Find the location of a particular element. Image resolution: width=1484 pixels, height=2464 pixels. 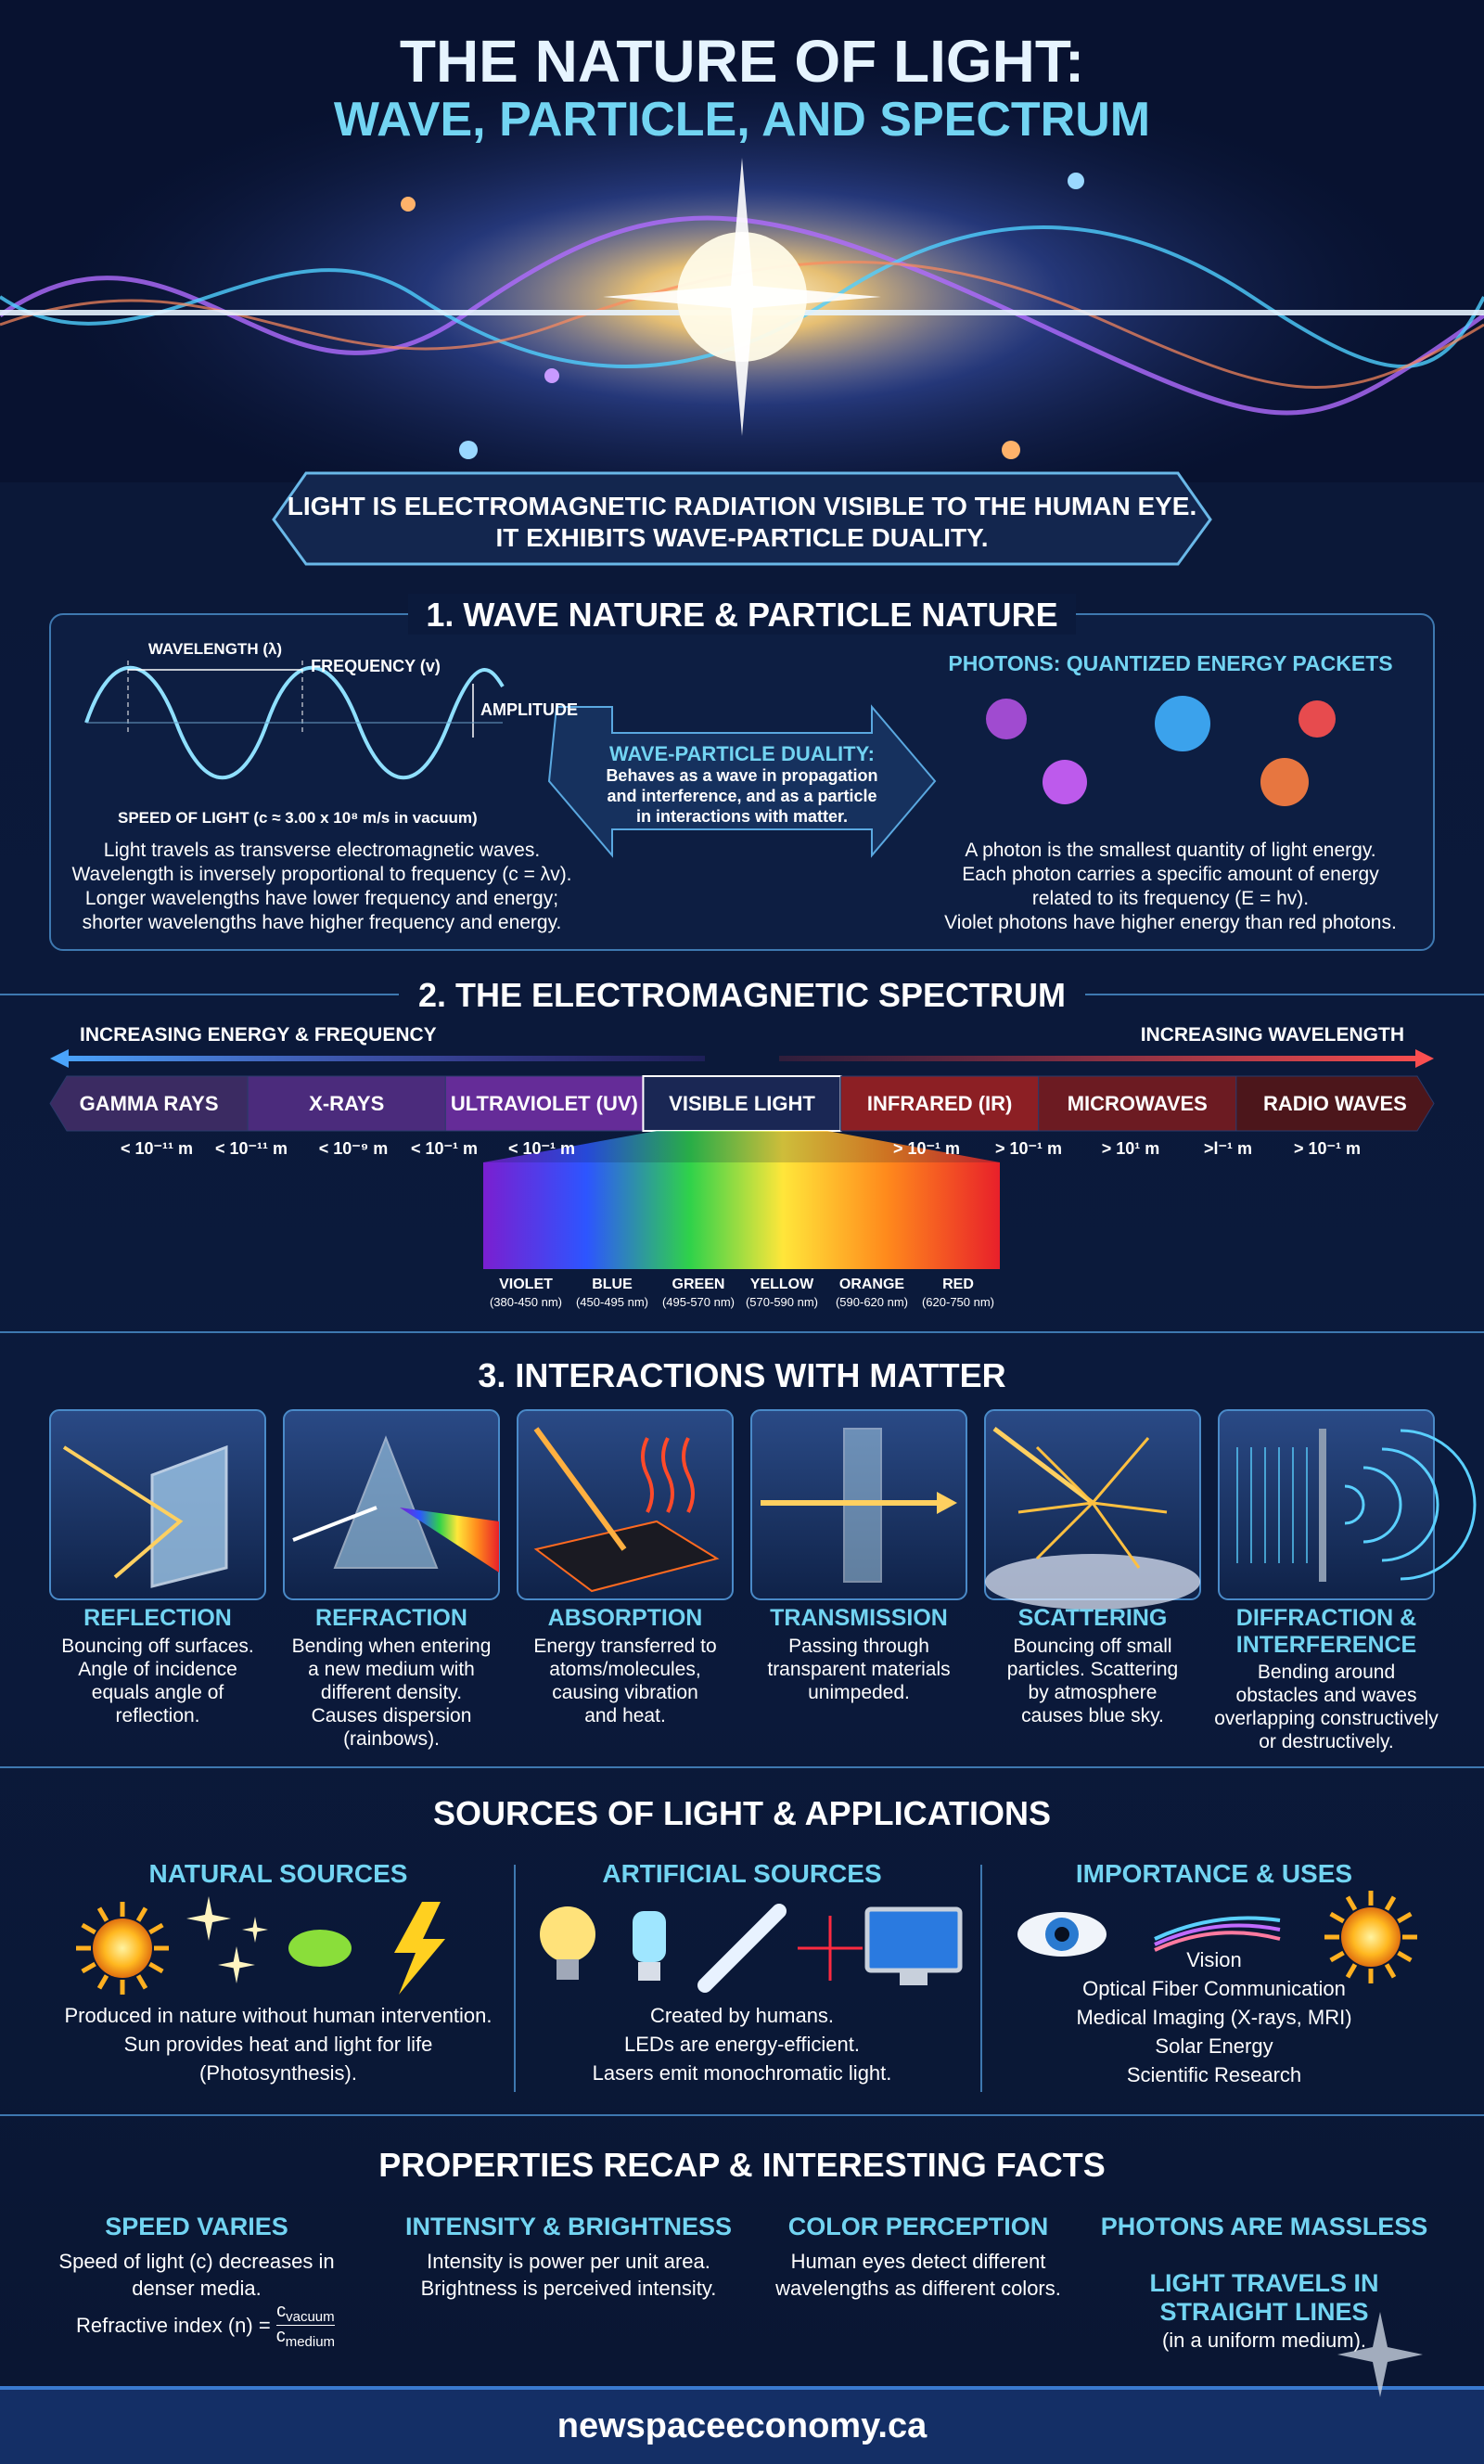

footer: newspaceeconomy.ca is located at coordinates (742, 2425).